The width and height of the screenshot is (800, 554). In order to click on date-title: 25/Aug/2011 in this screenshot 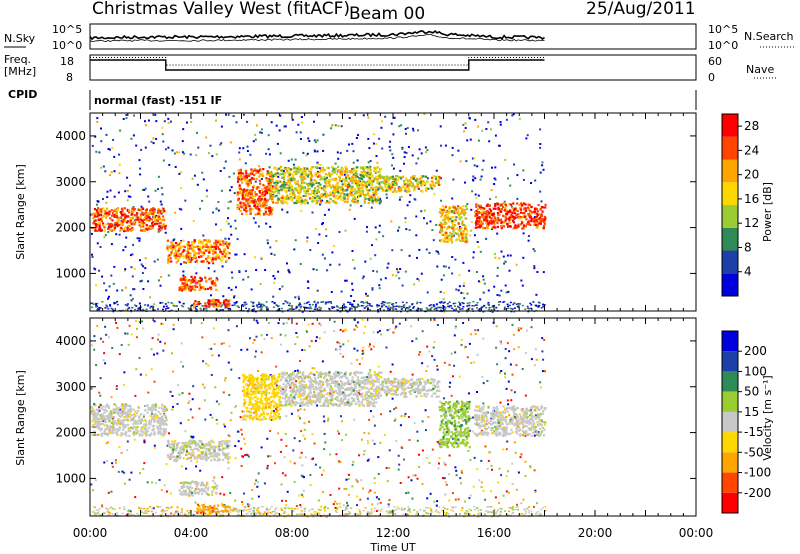, I will do `click(641, 9)`.